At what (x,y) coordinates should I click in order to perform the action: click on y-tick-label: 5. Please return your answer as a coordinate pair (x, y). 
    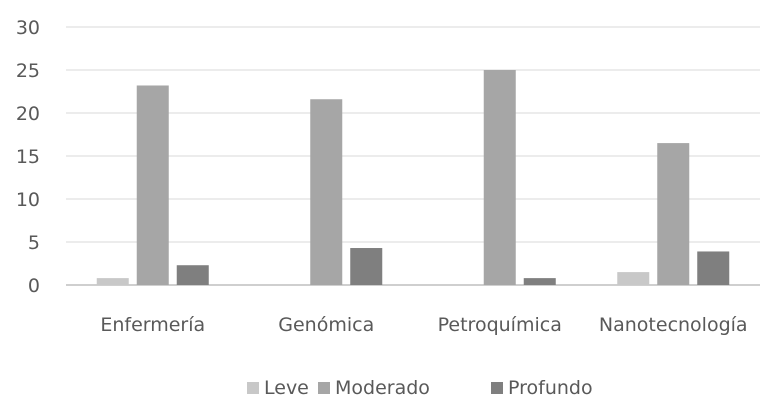
    Looking at the image, I should click on (34, 243).